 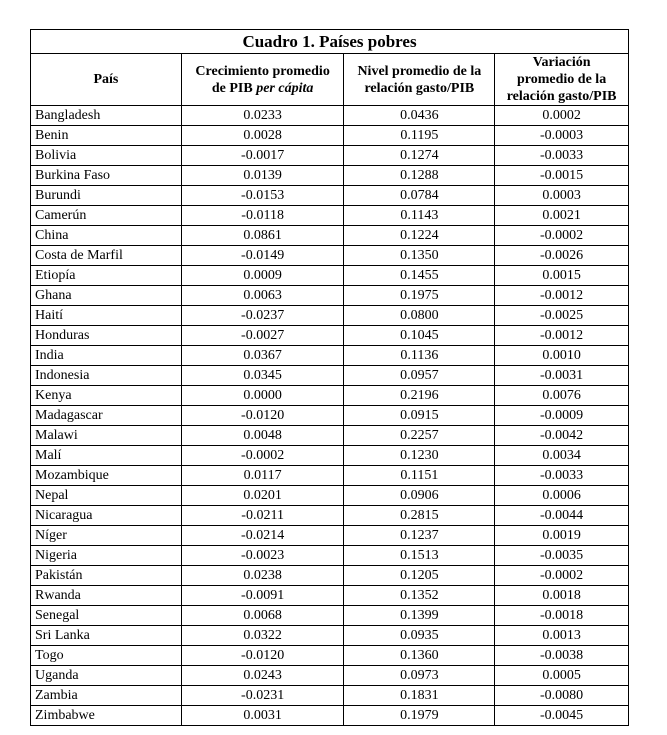 I want to click on spending-variation-cell: -0.0035, so click(x=561, y=555).